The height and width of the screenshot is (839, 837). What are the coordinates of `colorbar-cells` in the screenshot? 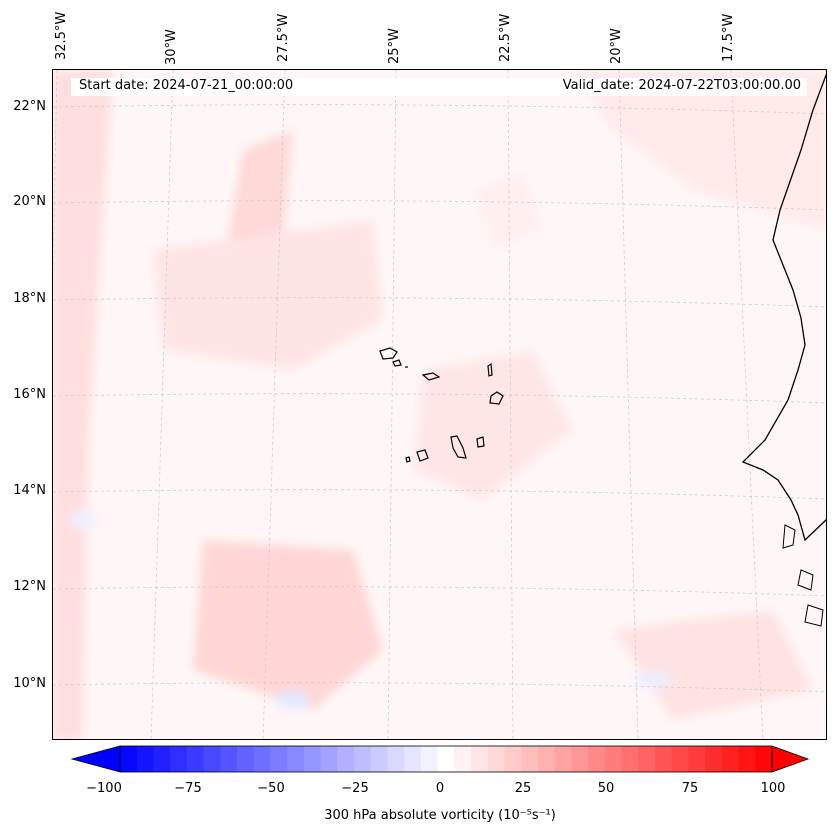 It's located at (446, 759).